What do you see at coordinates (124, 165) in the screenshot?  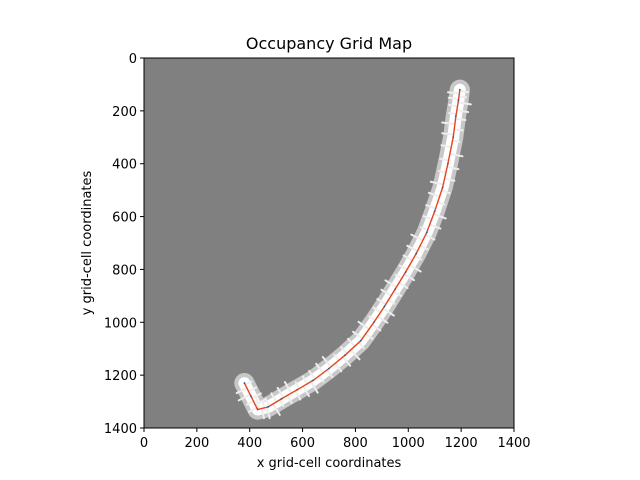 I see `y-tick-label: 400` at bounding box center [124, 165].